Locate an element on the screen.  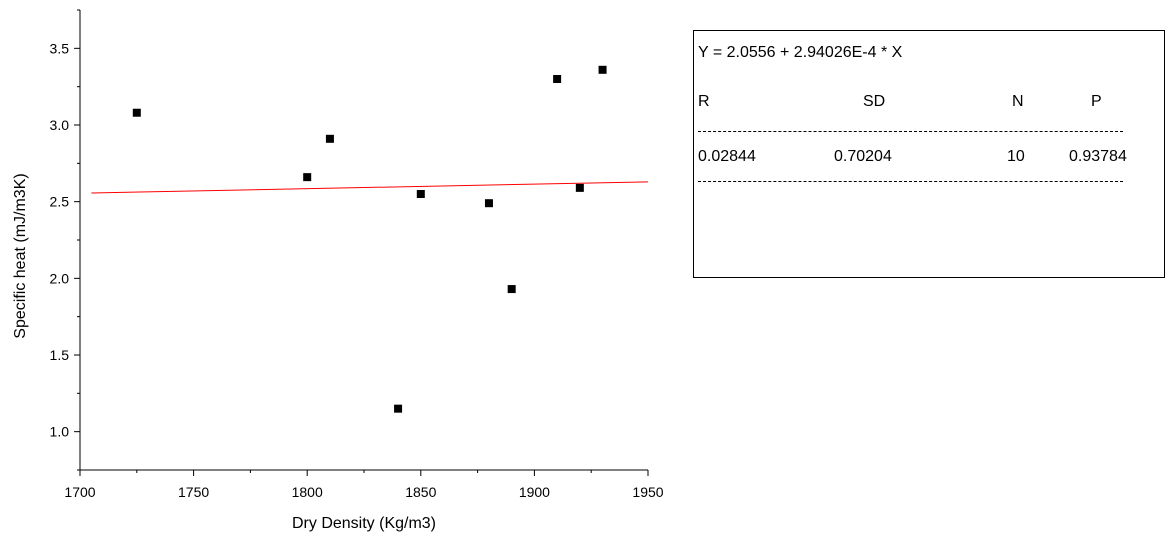
x-tick-label: 1750 is located at coordinates (193, 492).